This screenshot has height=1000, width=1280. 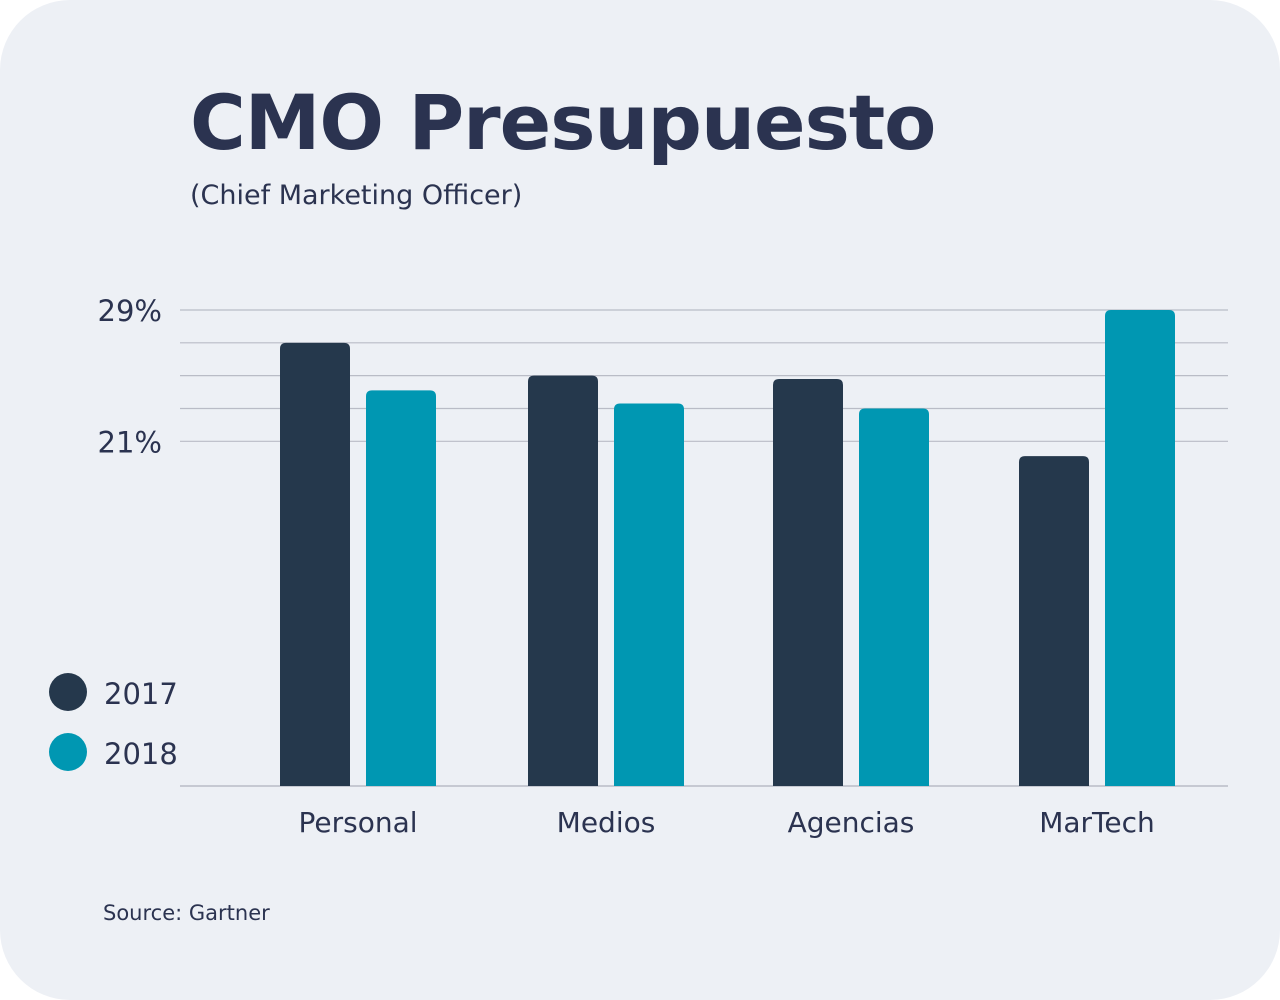 I want to click on x-category-label: Personal, so click(x=357, y=822).